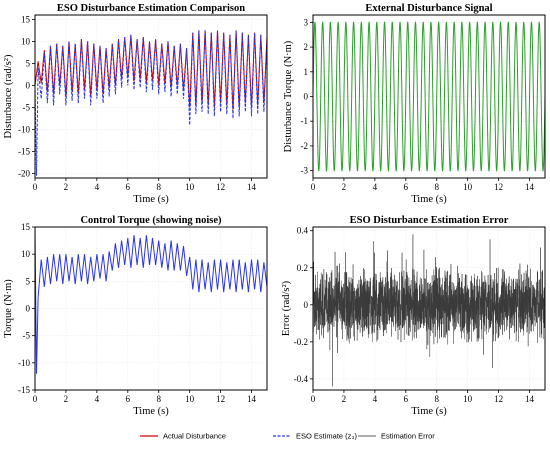  What do you see at coordinates (305, 171) in the screenshot?
I see `y-tick-label: -3` at bounding box center [305, 171].